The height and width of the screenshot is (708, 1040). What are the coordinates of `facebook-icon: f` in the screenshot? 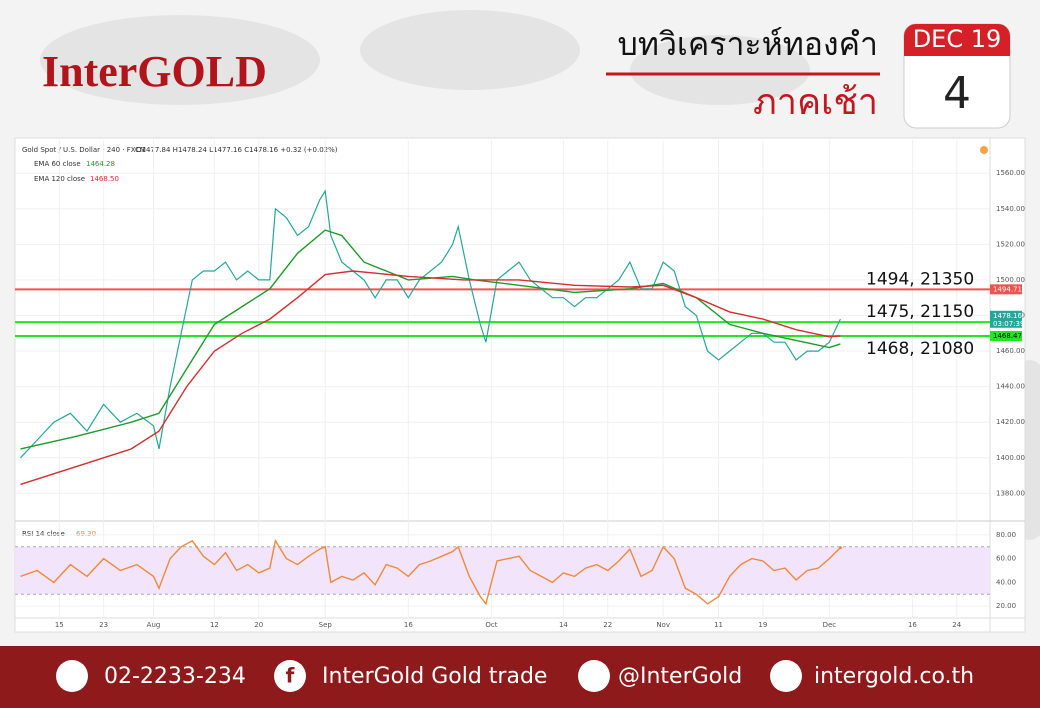 It's located at (290, 676).